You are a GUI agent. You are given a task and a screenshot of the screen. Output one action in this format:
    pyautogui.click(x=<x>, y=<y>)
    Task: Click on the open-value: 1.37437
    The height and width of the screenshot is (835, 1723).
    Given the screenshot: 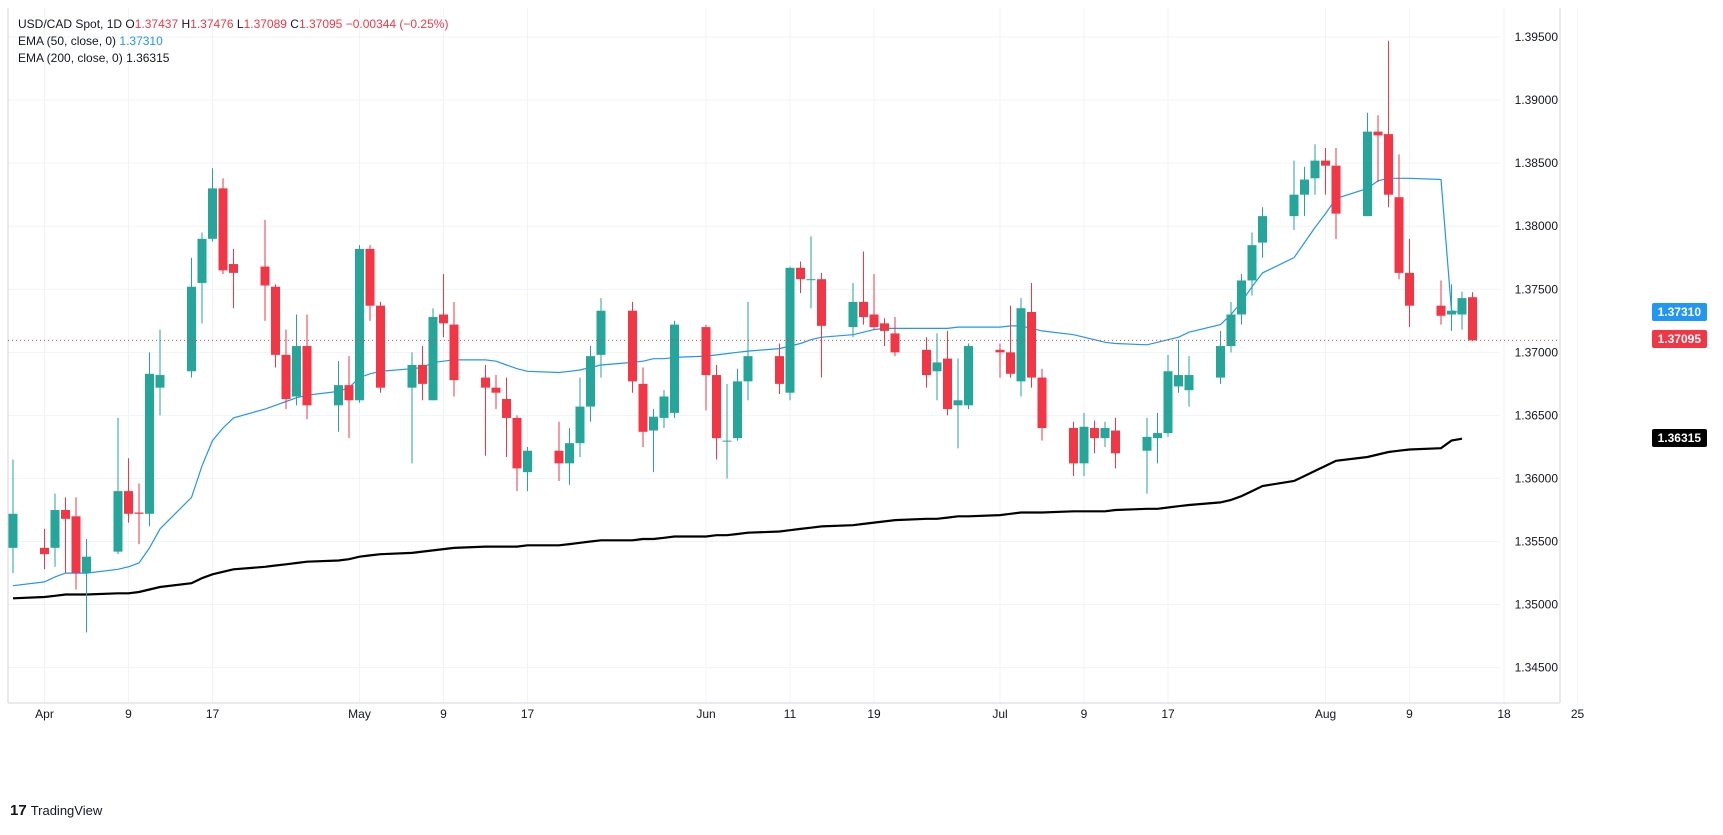 What is the action you would take?
    pyautogui.click(x=156, y=24)
    